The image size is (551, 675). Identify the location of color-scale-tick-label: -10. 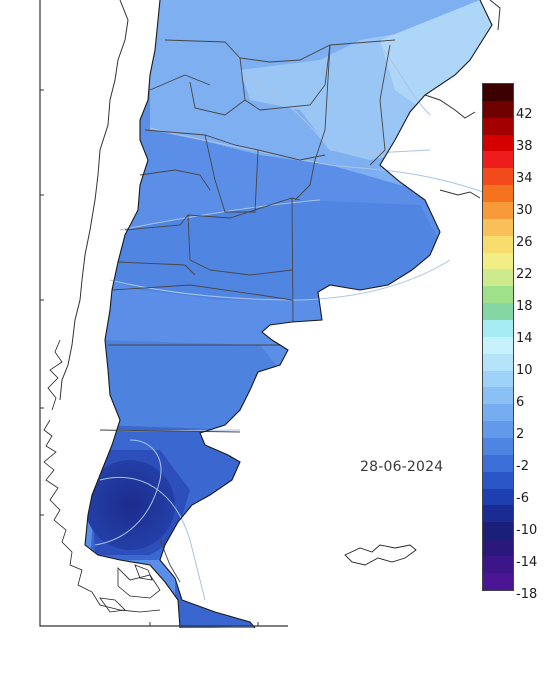
(527, 530).